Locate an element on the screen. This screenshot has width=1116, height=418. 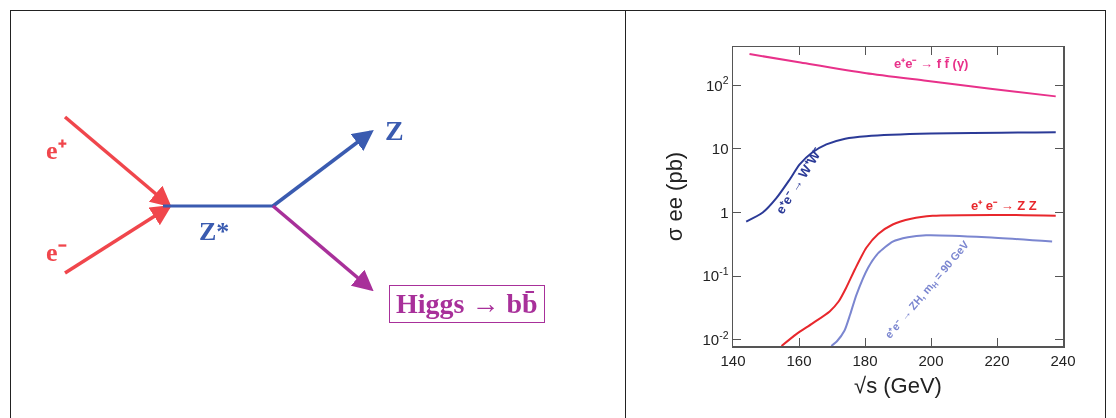
x-tick-label: 140 is located at coordinates (733, 360).